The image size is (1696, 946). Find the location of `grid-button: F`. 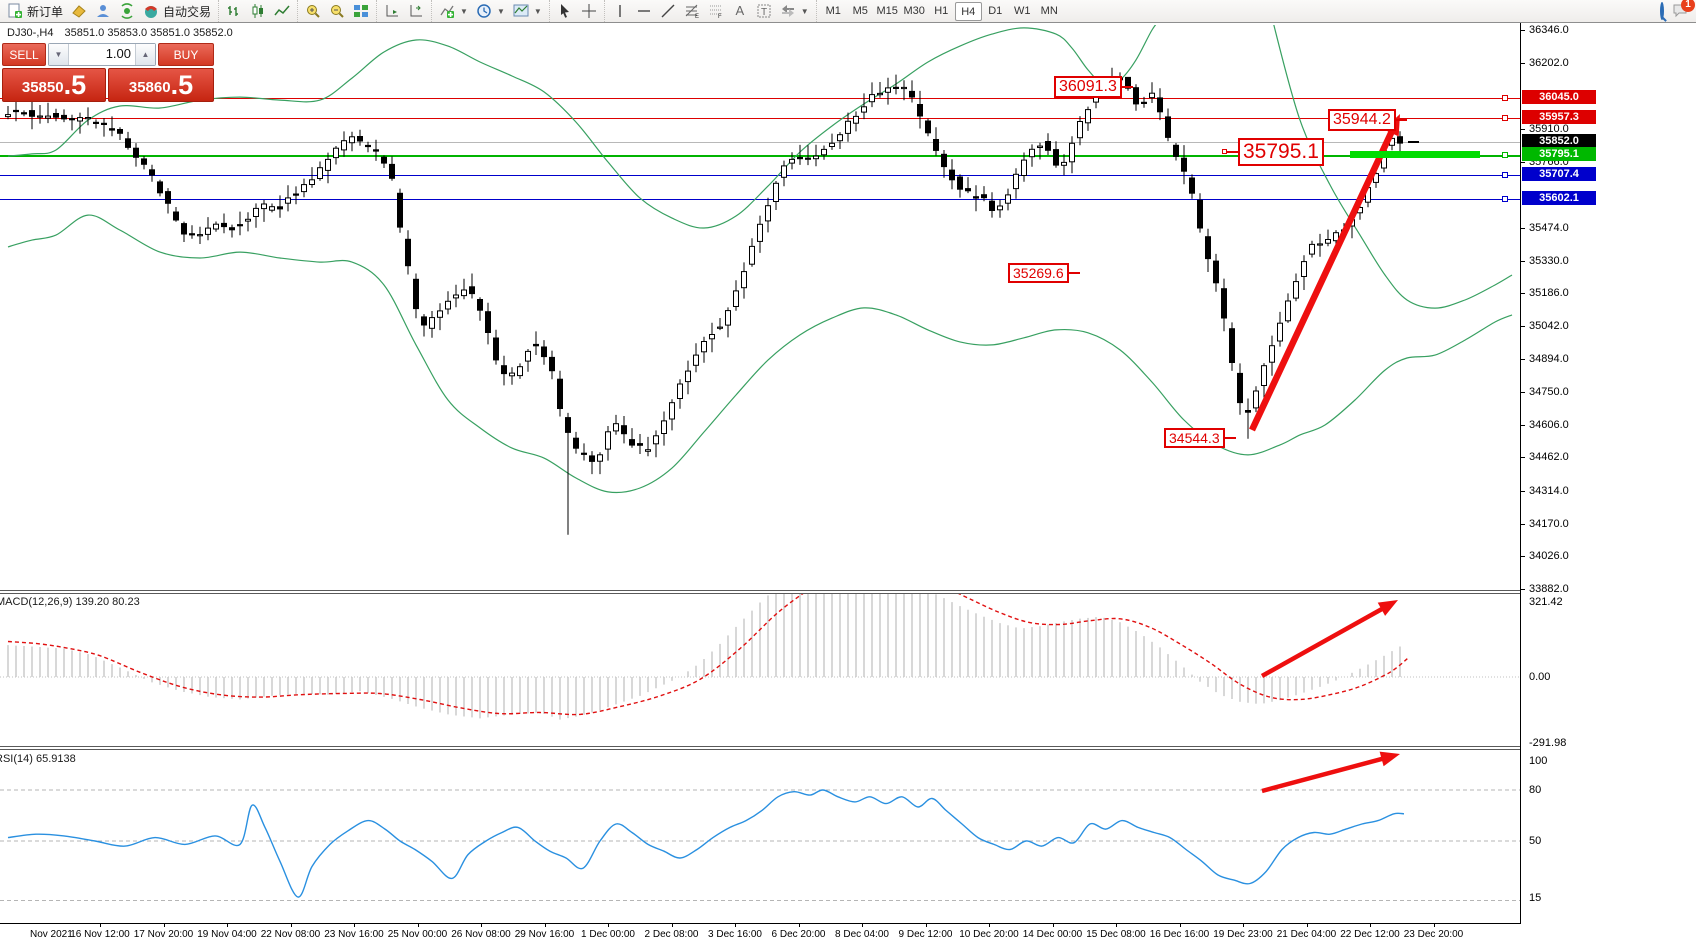

grid-button: F is located at coordinates (716, 11).